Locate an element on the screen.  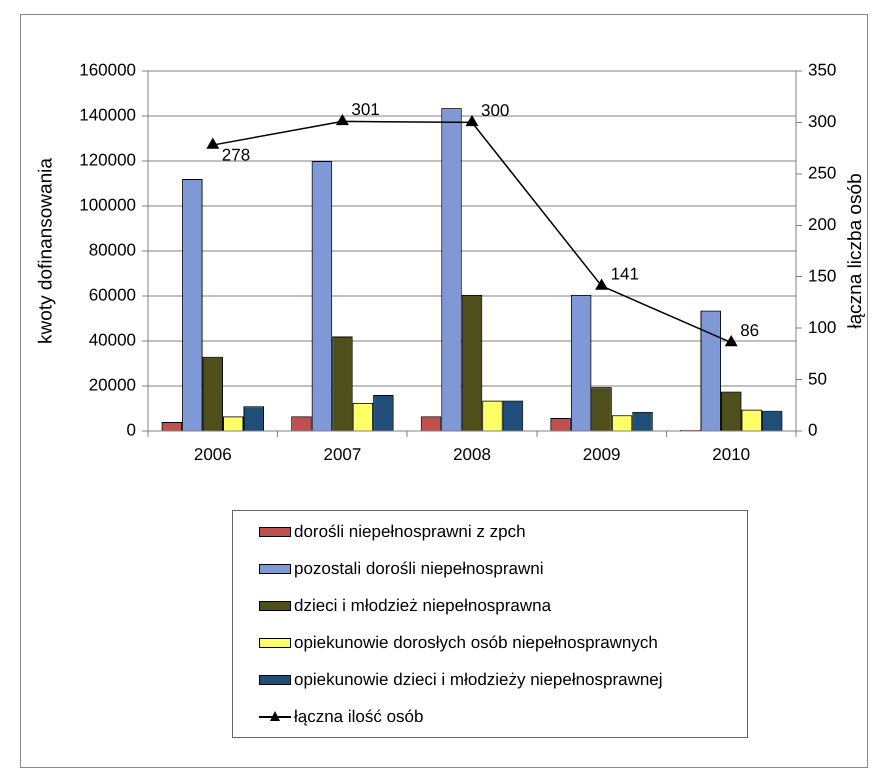
legend-label: dorośli niepełnosprawni z zpch is located at coordinates (410, 532).